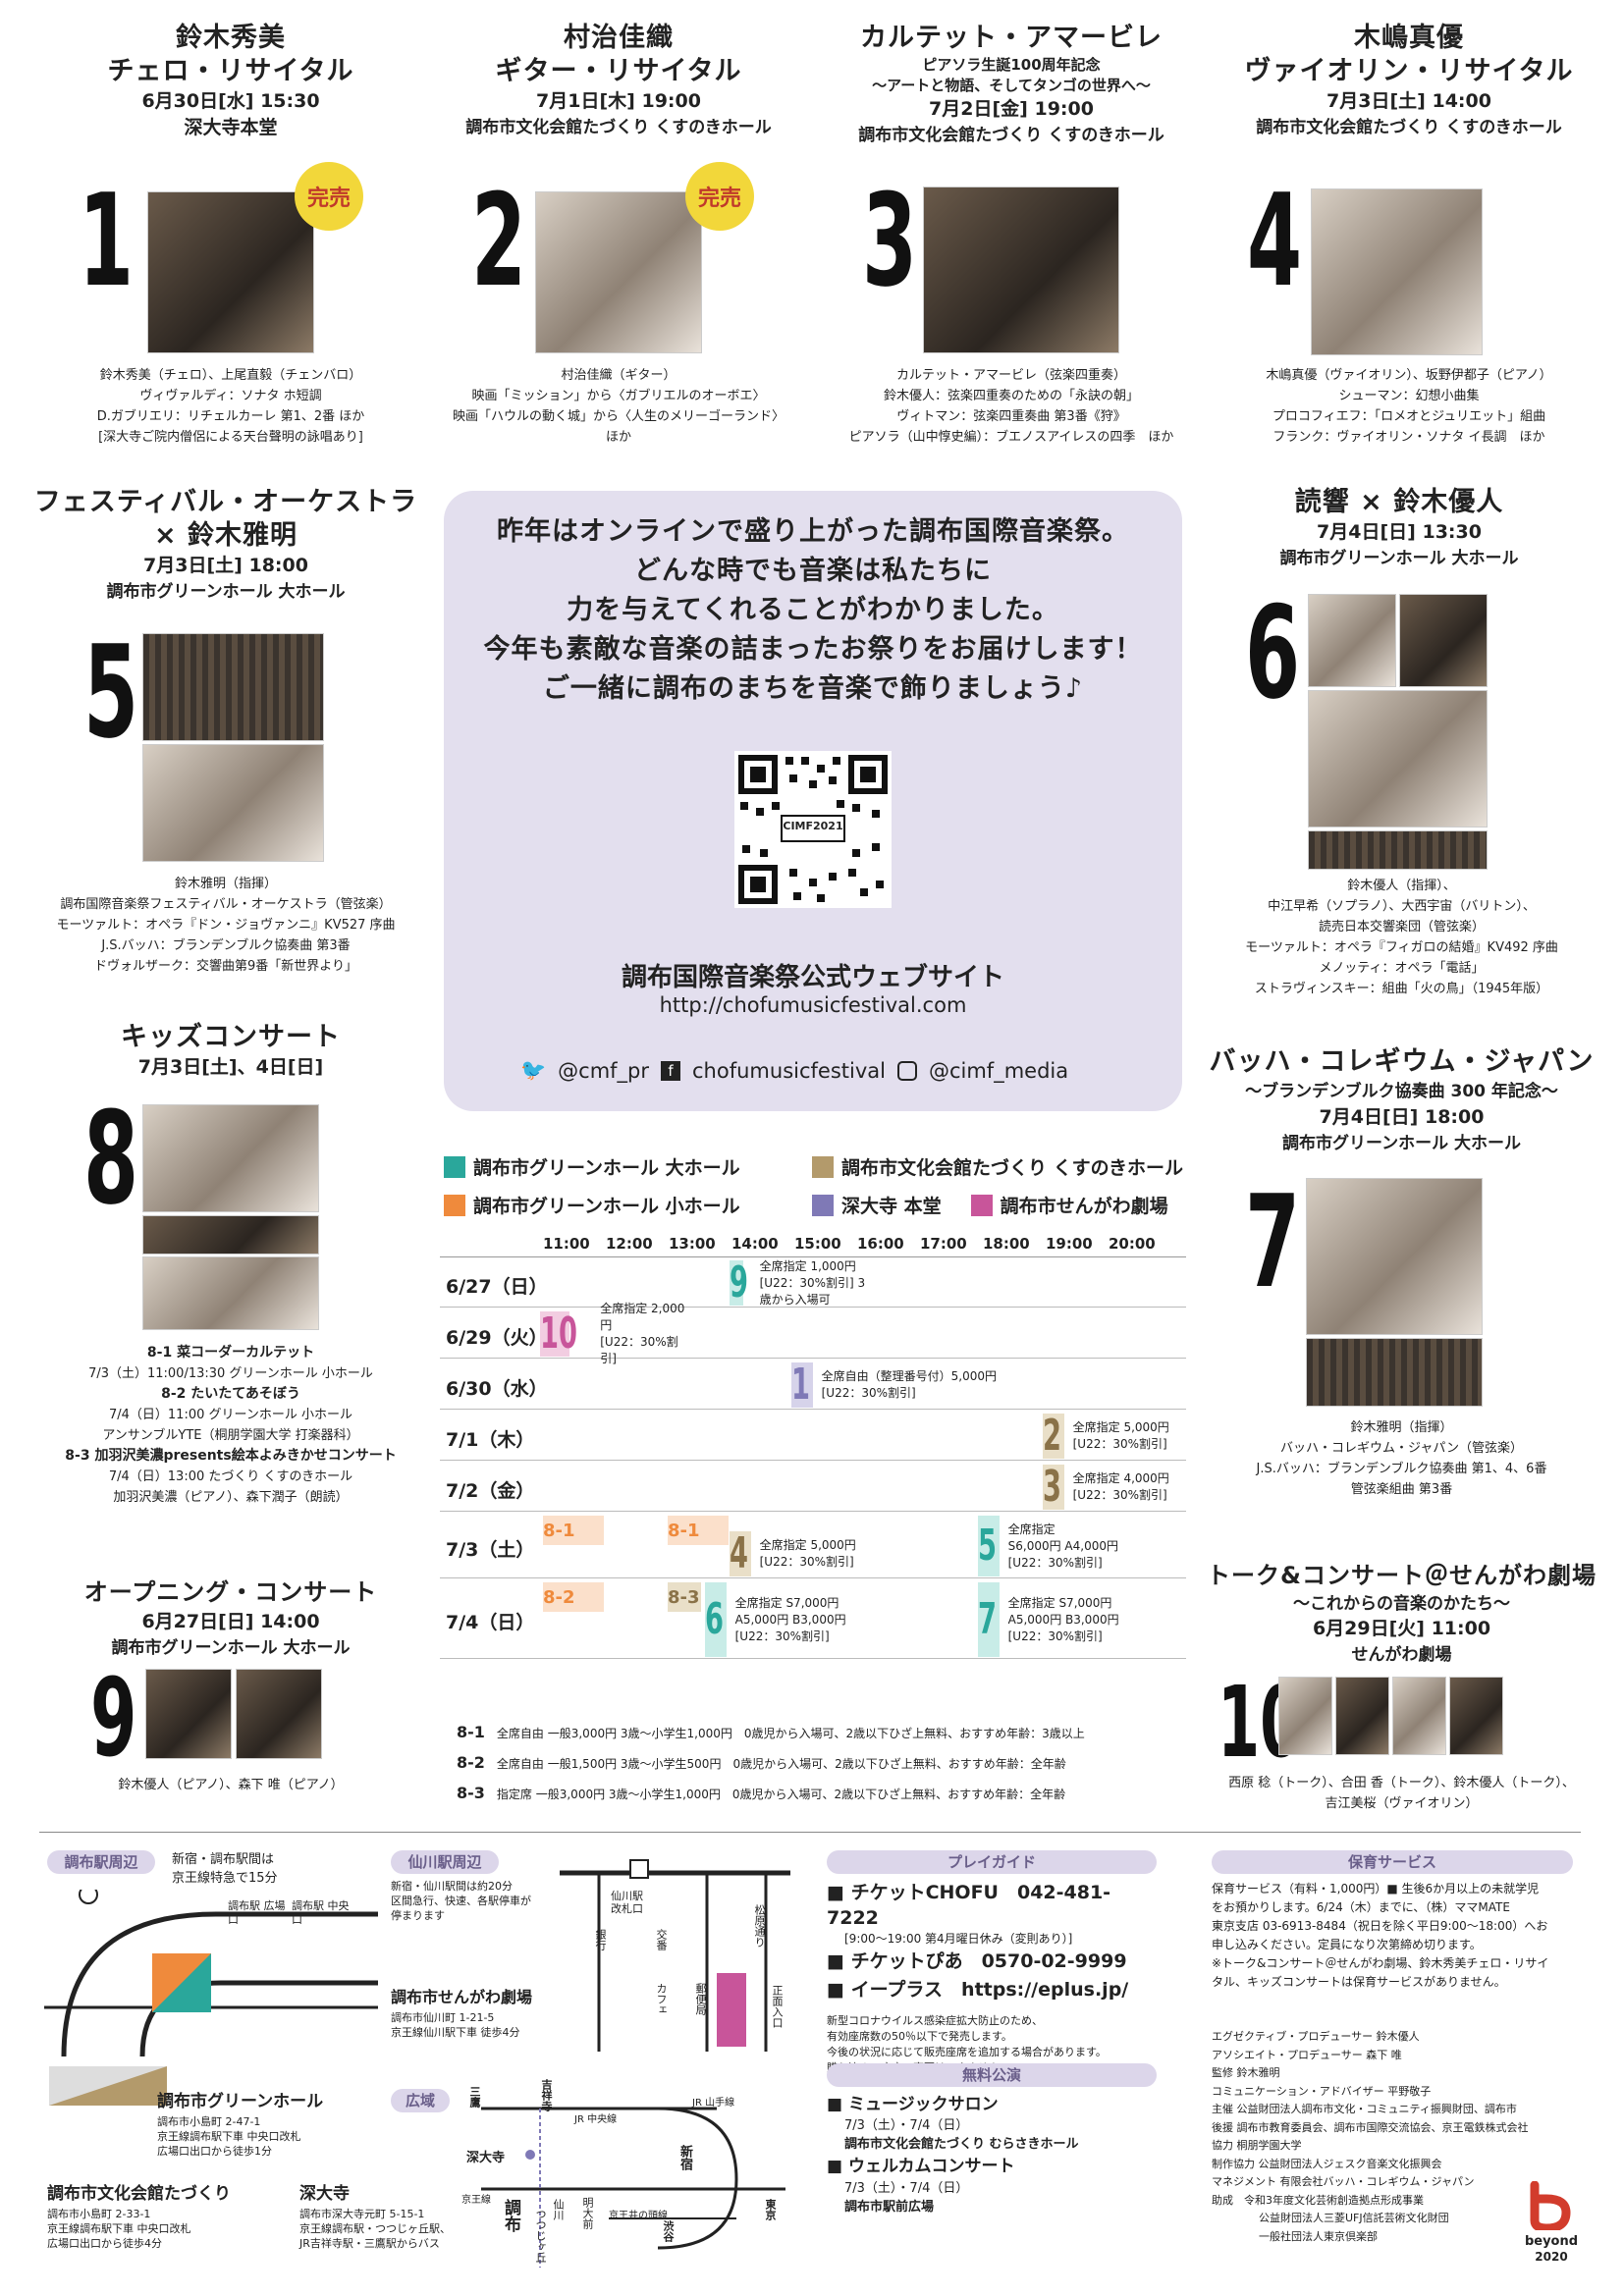  Describe the element at coordinates (1011, 437) in the screenshot. I see `desc-line: ピアソラ（山中惇史編）：ブエノスアイレスの四季 ほか` at that location.